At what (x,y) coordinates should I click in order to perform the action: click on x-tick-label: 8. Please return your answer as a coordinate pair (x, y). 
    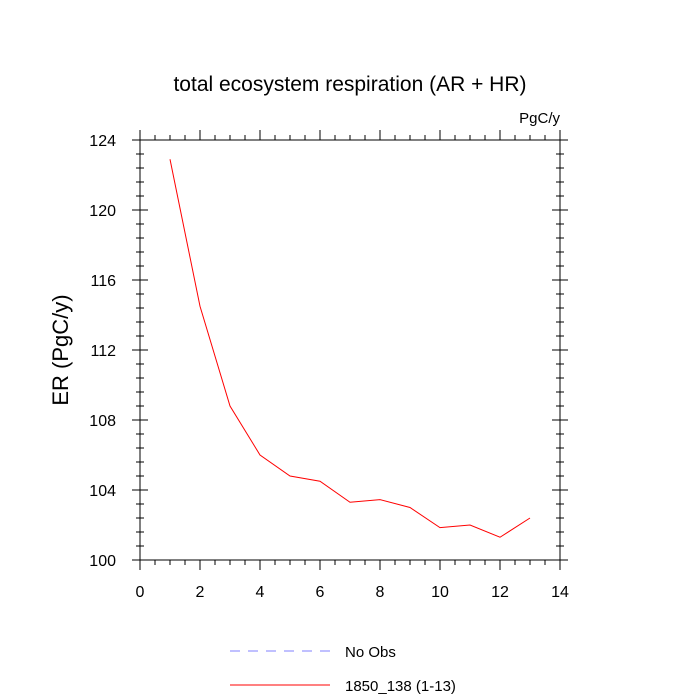
    Looking at the image, I should click on (380, 592).